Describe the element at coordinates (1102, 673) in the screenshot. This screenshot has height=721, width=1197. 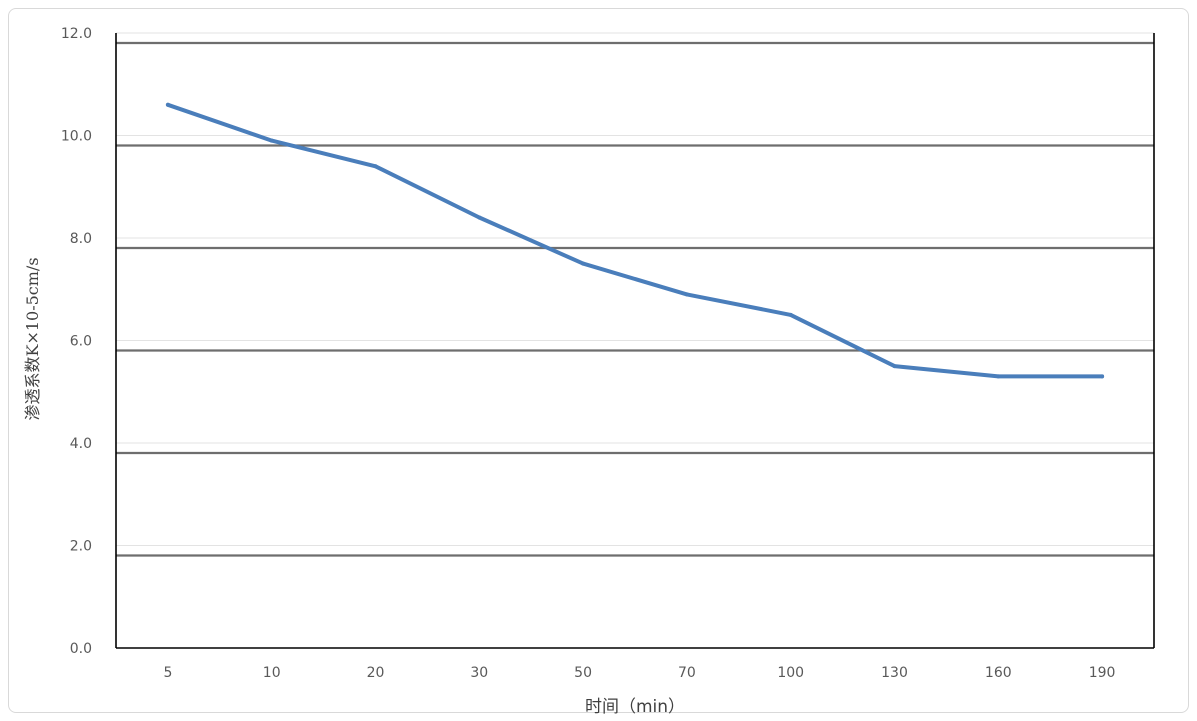
I see `x-tick-label: 190` at that location.